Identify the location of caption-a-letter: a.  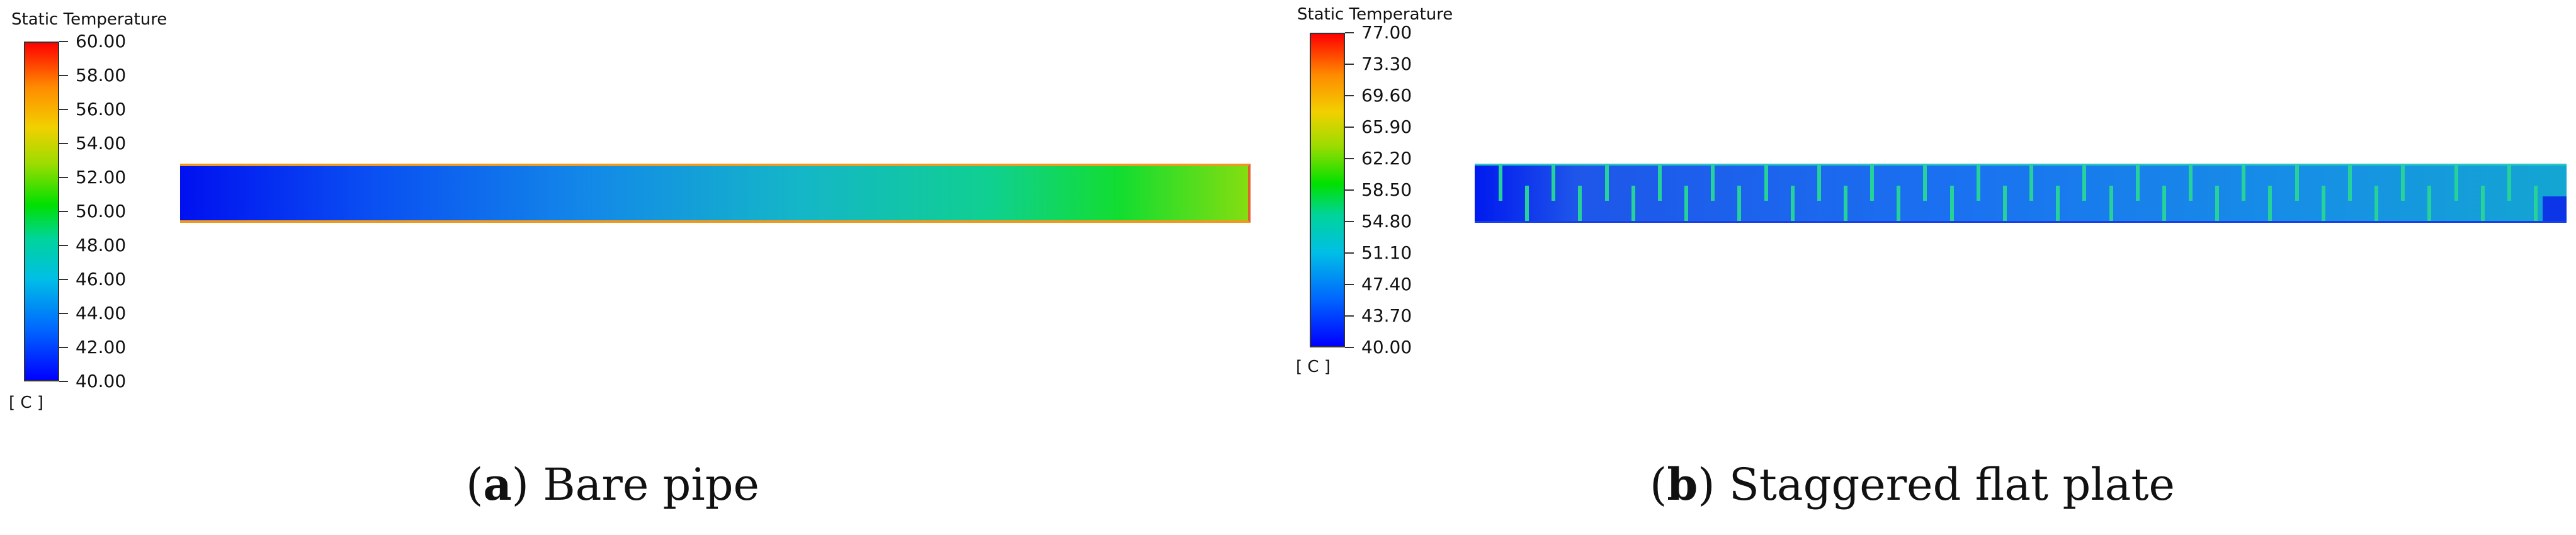
(497, 484).